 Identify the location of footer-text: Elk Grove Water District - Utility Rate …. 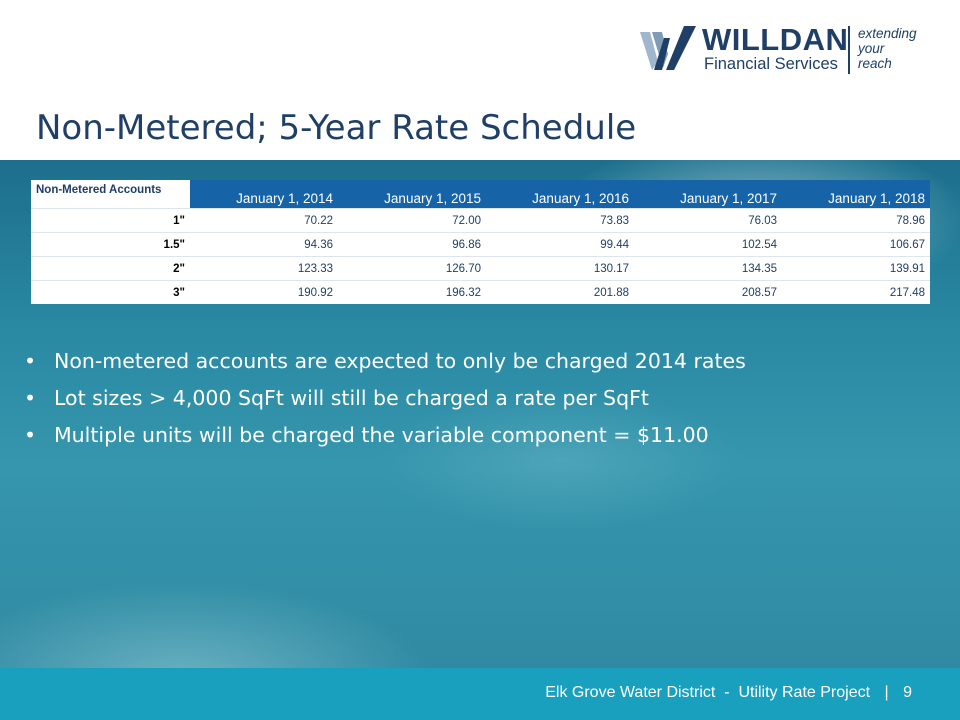
(728, 693).